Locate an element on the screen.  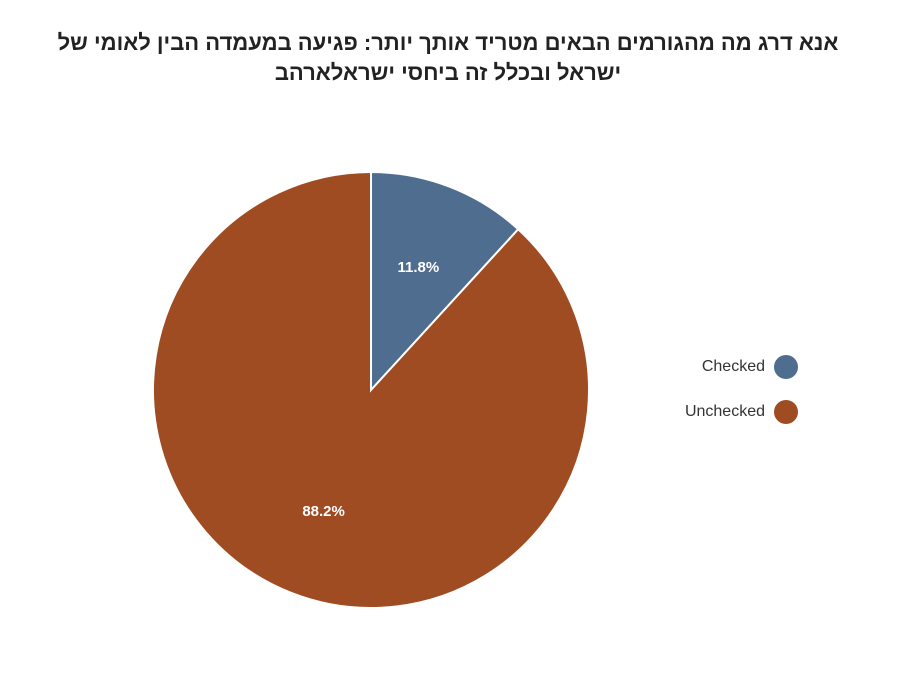
pie-labels: 11.8% 88.2% is located at coordinates (370, 389).